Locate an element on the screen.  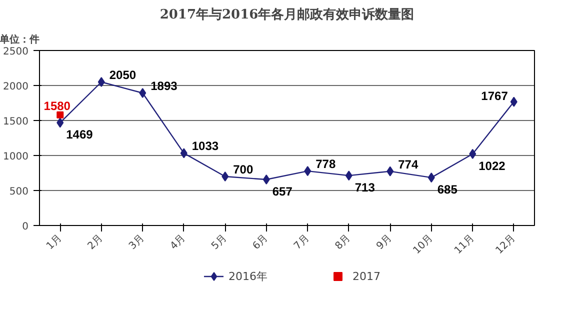
x-tick-label: 4月 is located at coordinates (178, 242).